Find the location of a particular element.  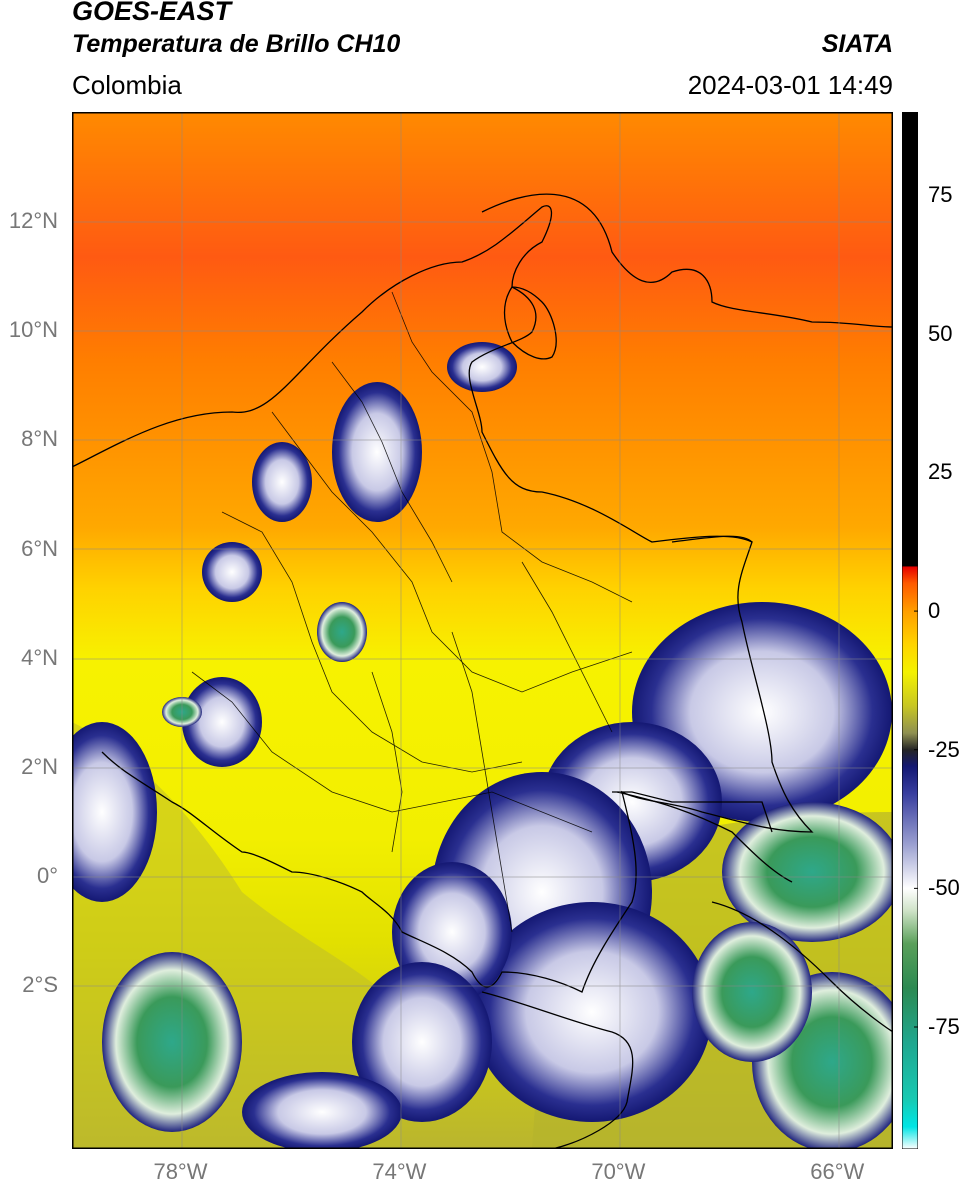

colorbar-tick-label: 0 is located at coordinates (934, 611).